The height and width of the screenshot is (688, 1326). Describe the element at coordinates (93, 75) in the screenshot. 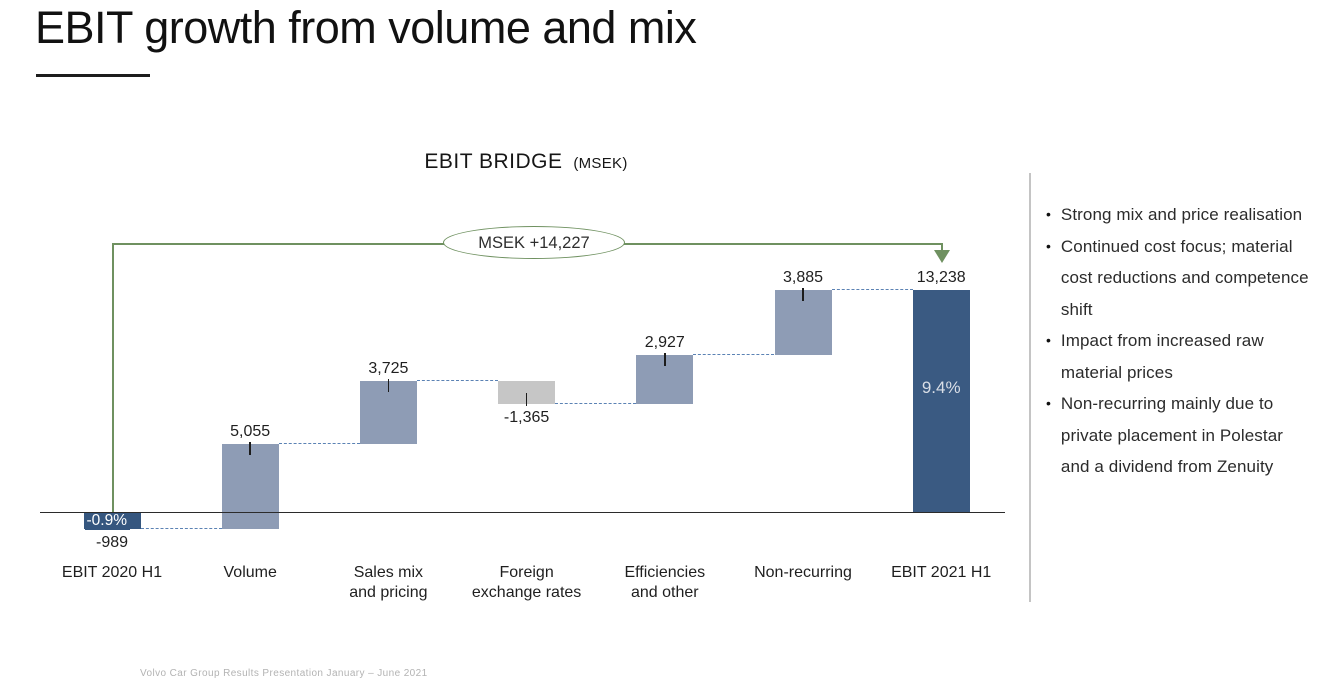

I see `title-underline` at that location.